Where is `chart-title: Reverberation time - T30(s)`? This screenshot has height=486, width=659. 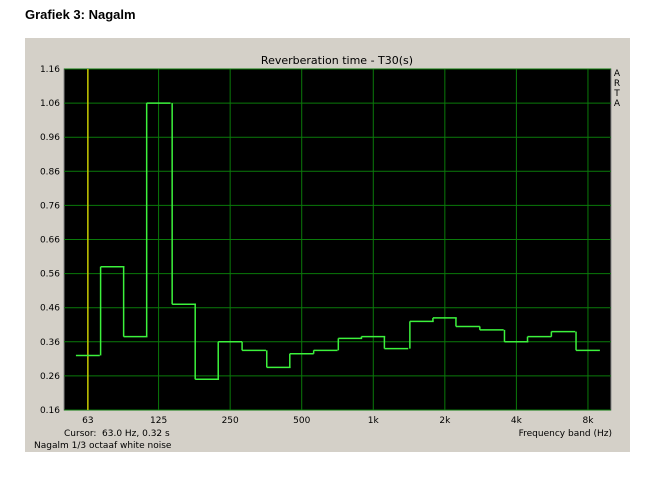
chart-title: Reverberation time - T30(s) is located at coordinates (337, 60).